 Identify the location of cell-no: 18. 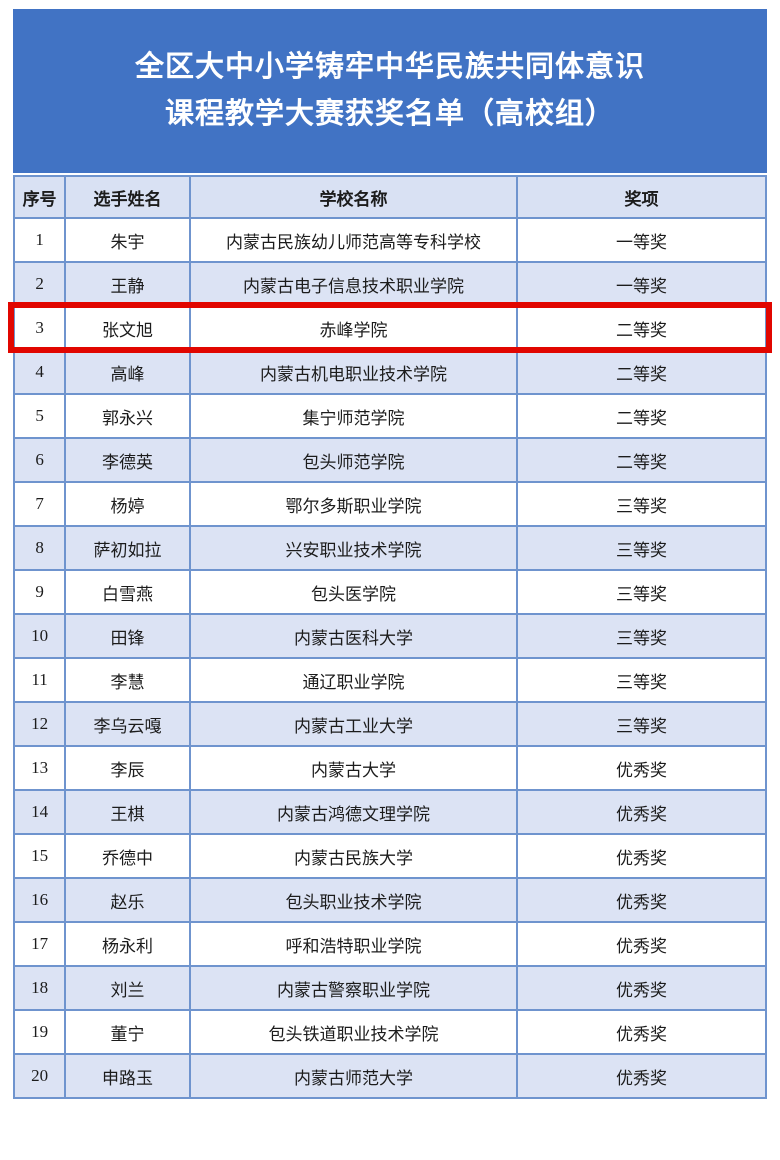
(39, 988).